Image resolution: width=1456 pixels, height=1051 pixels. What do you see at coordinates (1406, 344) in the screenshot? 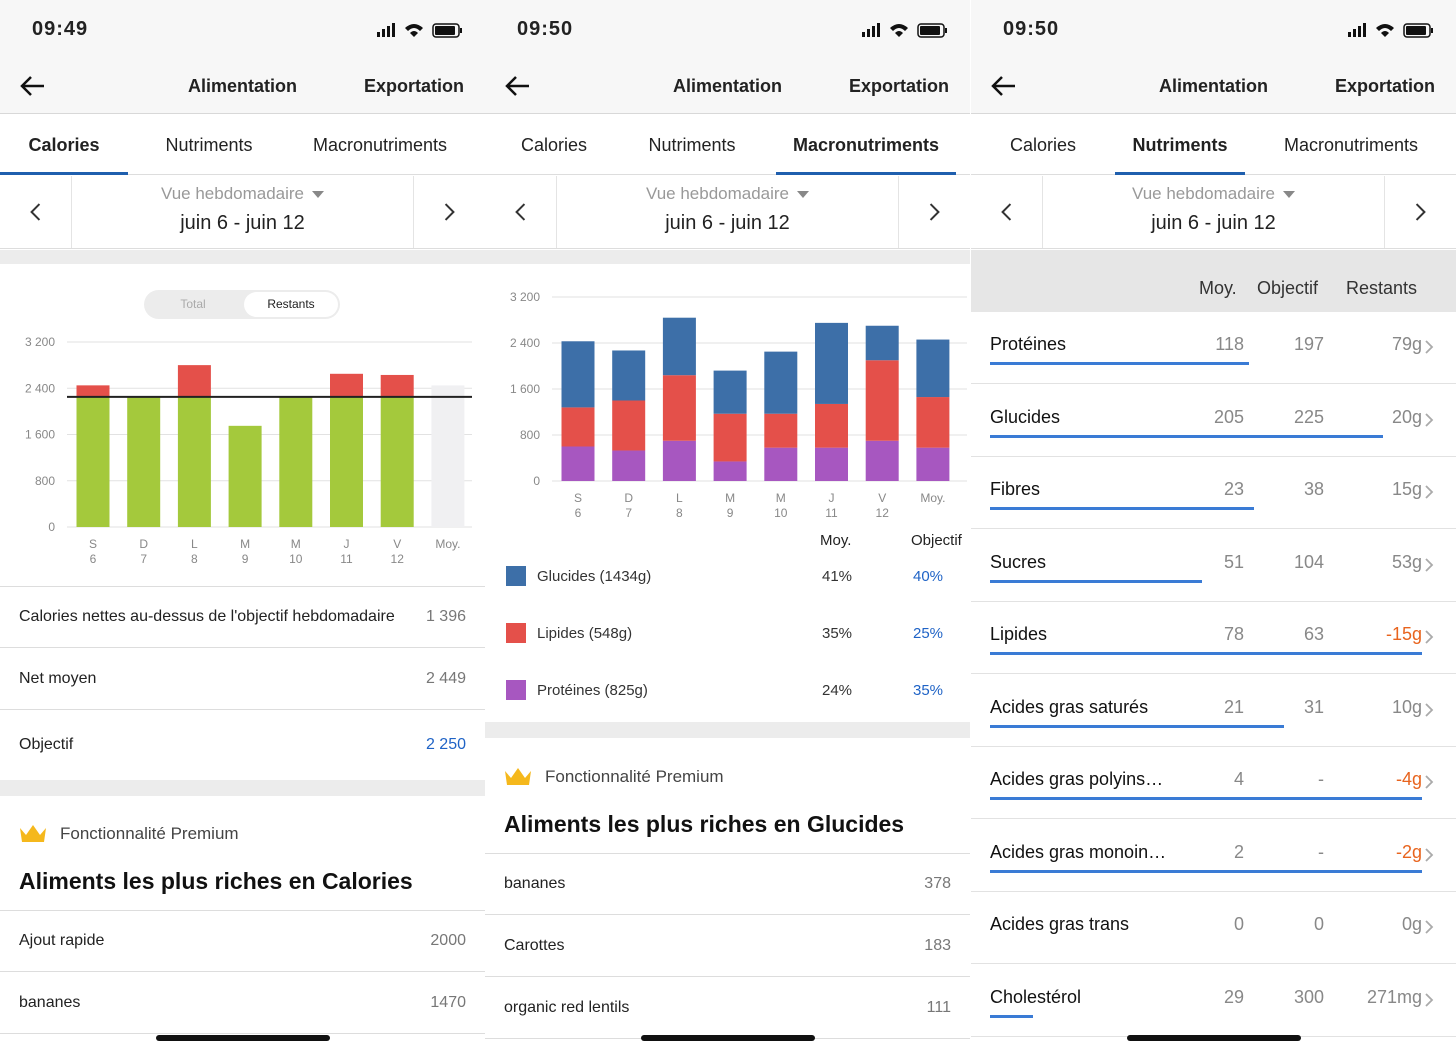
I see `nutrient-remaining: 79g` at bounding box center [1406, 344].